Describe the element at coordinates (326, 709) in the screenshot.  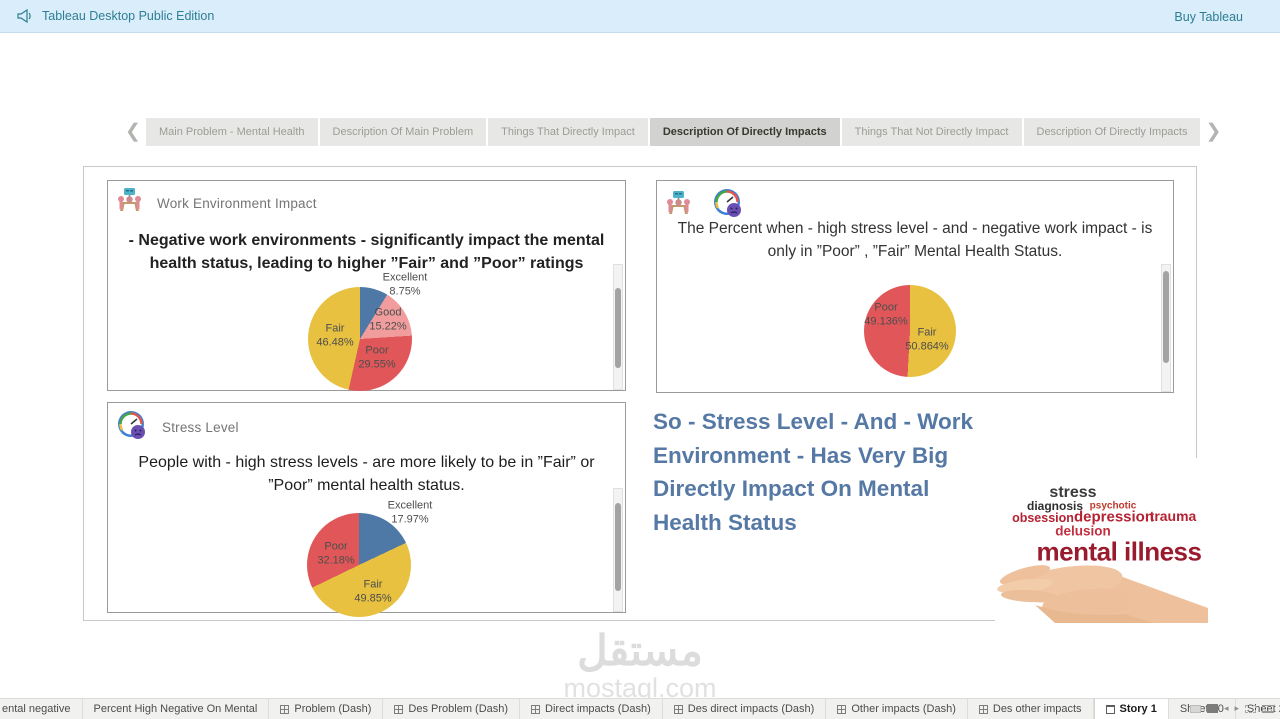
I see `sheet-tab-problem-dash: Problem (Dash)` at that location.